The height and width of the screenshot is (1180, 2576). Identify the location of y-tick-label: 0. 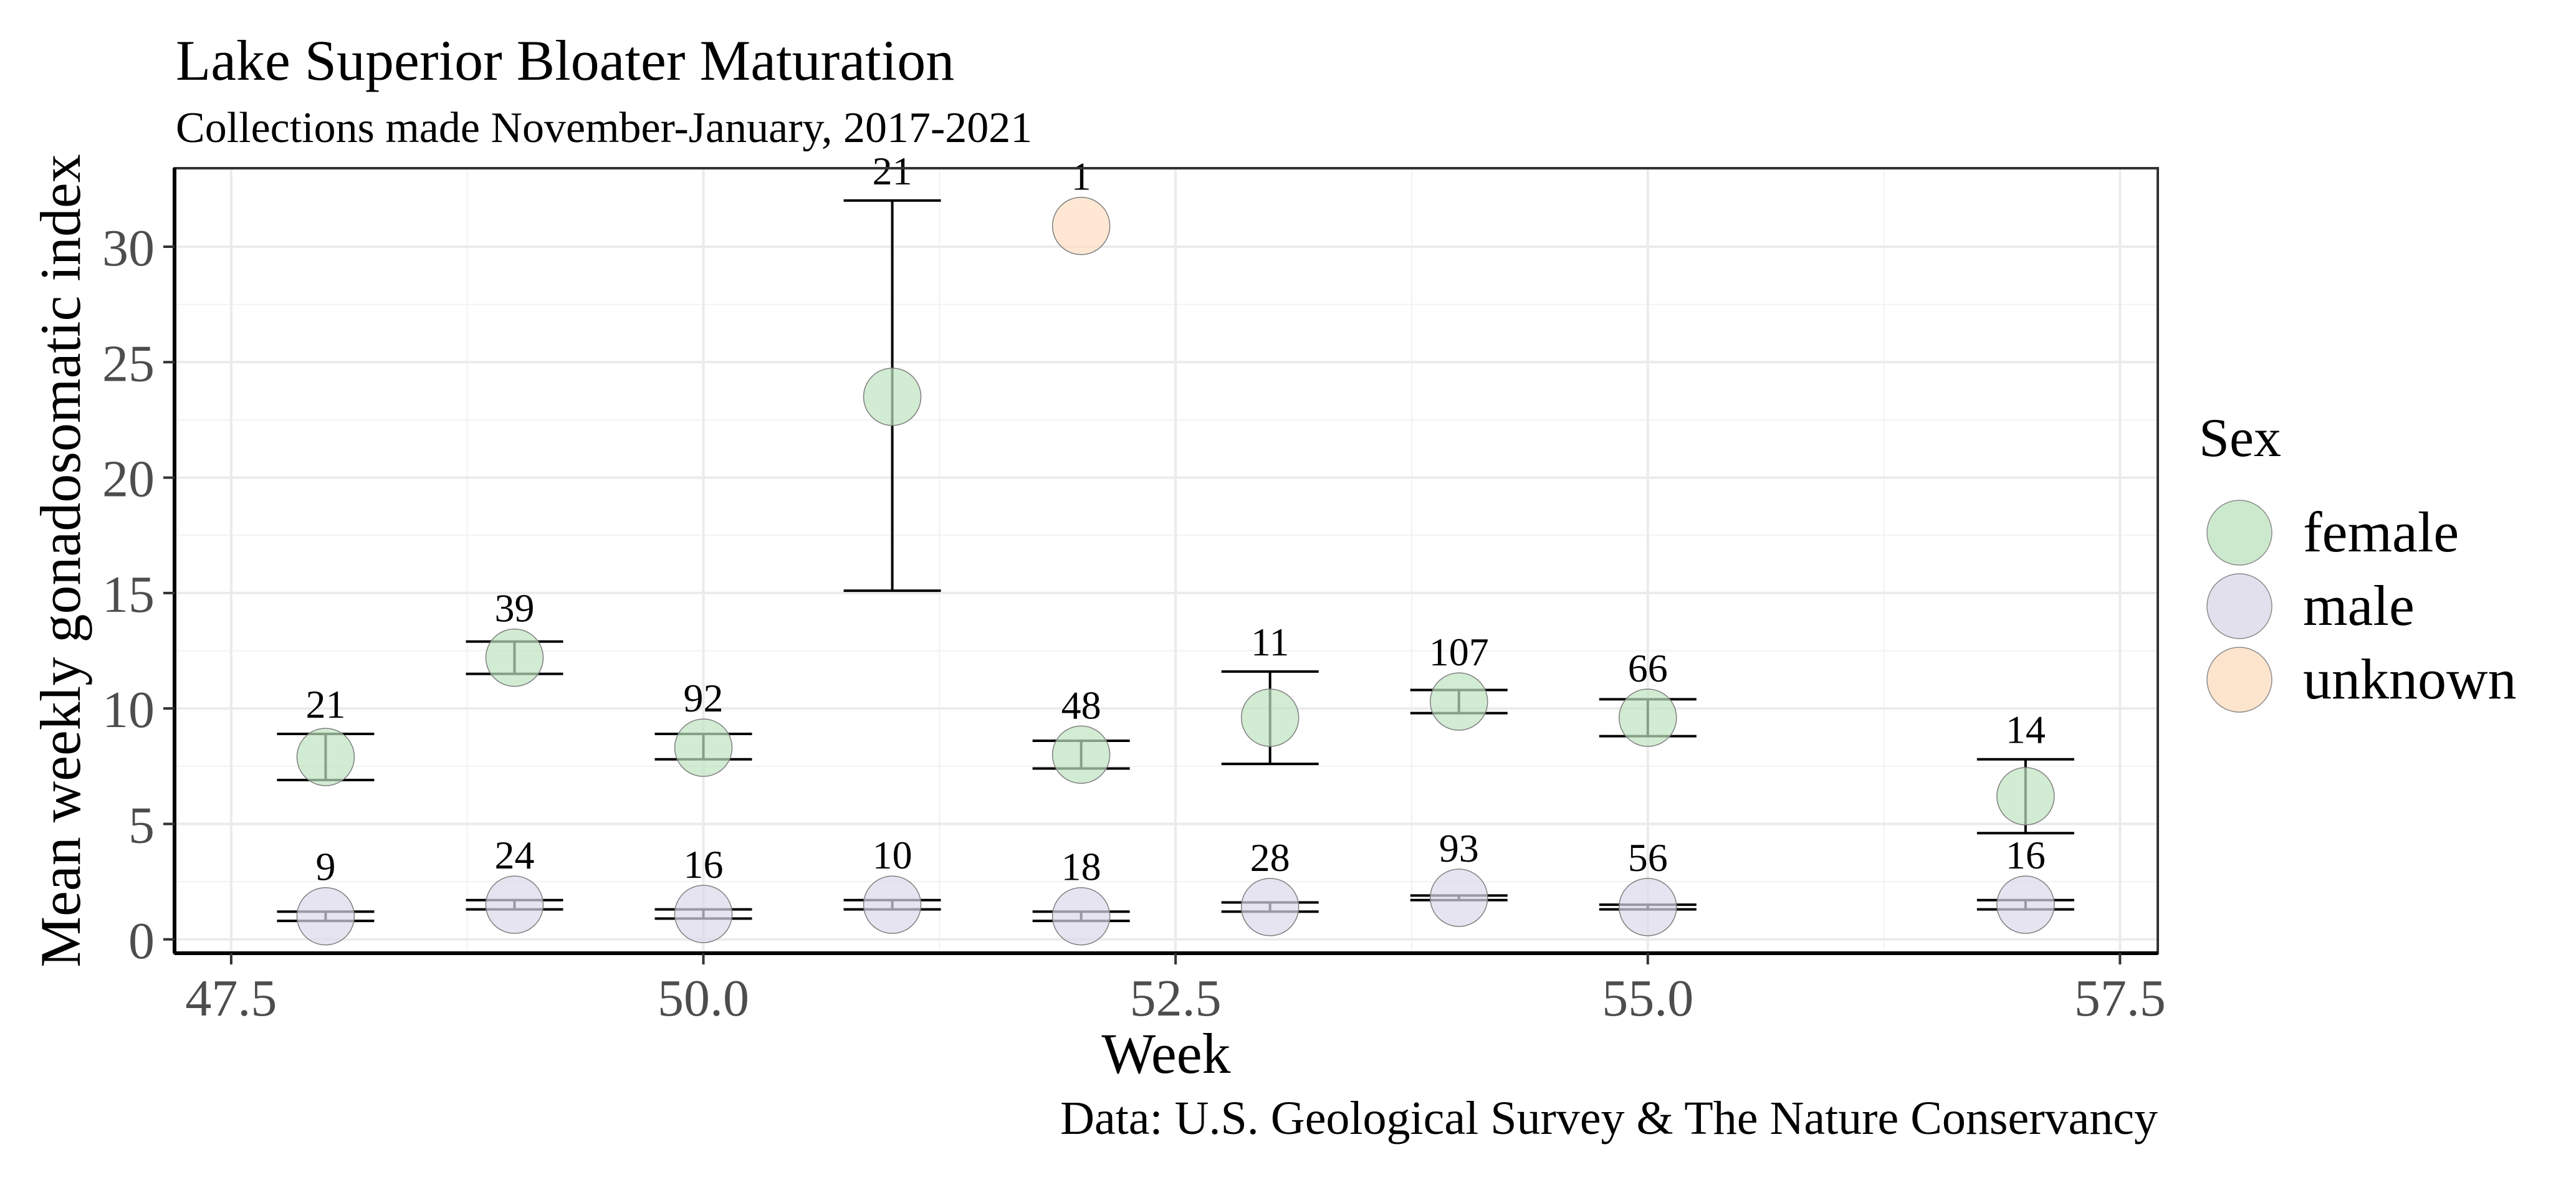
(141, 941).